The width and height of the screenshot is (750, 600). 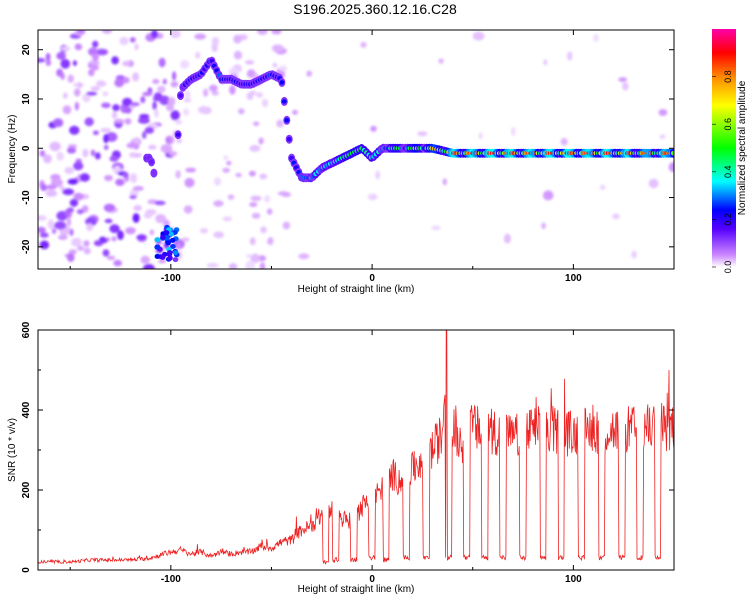 What do you see at coordinates (26, 246) in the screenshot?
I see `spectrogram-ytick-label: -20` at bounding box center [26, 246].